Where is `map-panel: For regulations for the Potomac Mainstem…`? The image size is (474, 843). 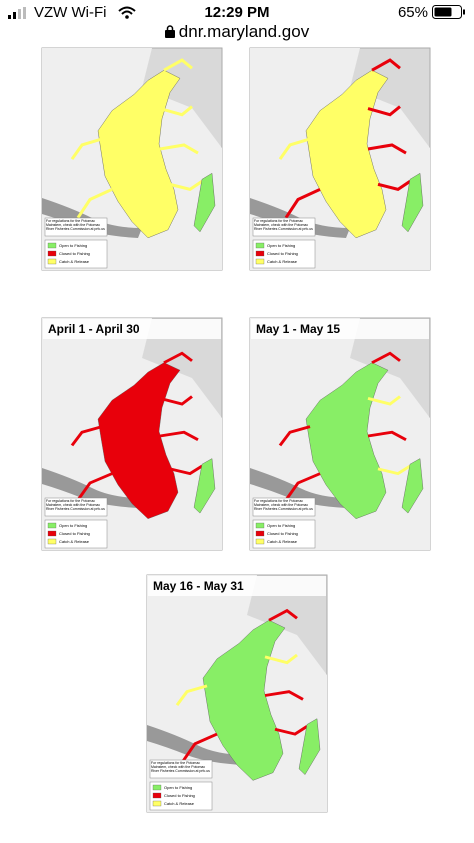 map-panel: For regulations for the Potomac Mainstem… is located at coordinates (340, 159).